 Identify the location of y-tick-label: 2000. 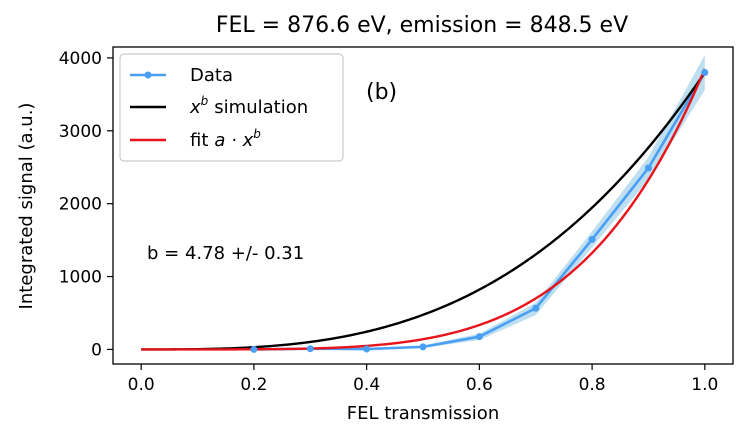
(80, 205).